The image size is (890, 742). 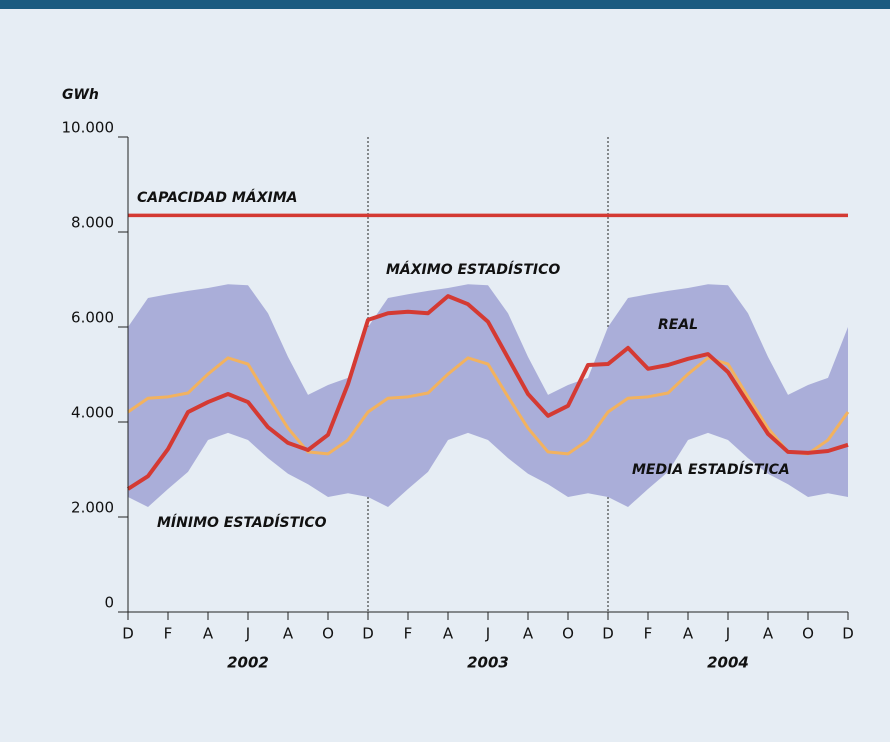 What do you see at coordinates (92, 413) in the screenshot?
I see `y-tick-label: 4.000` at bounding box center [92, 413].